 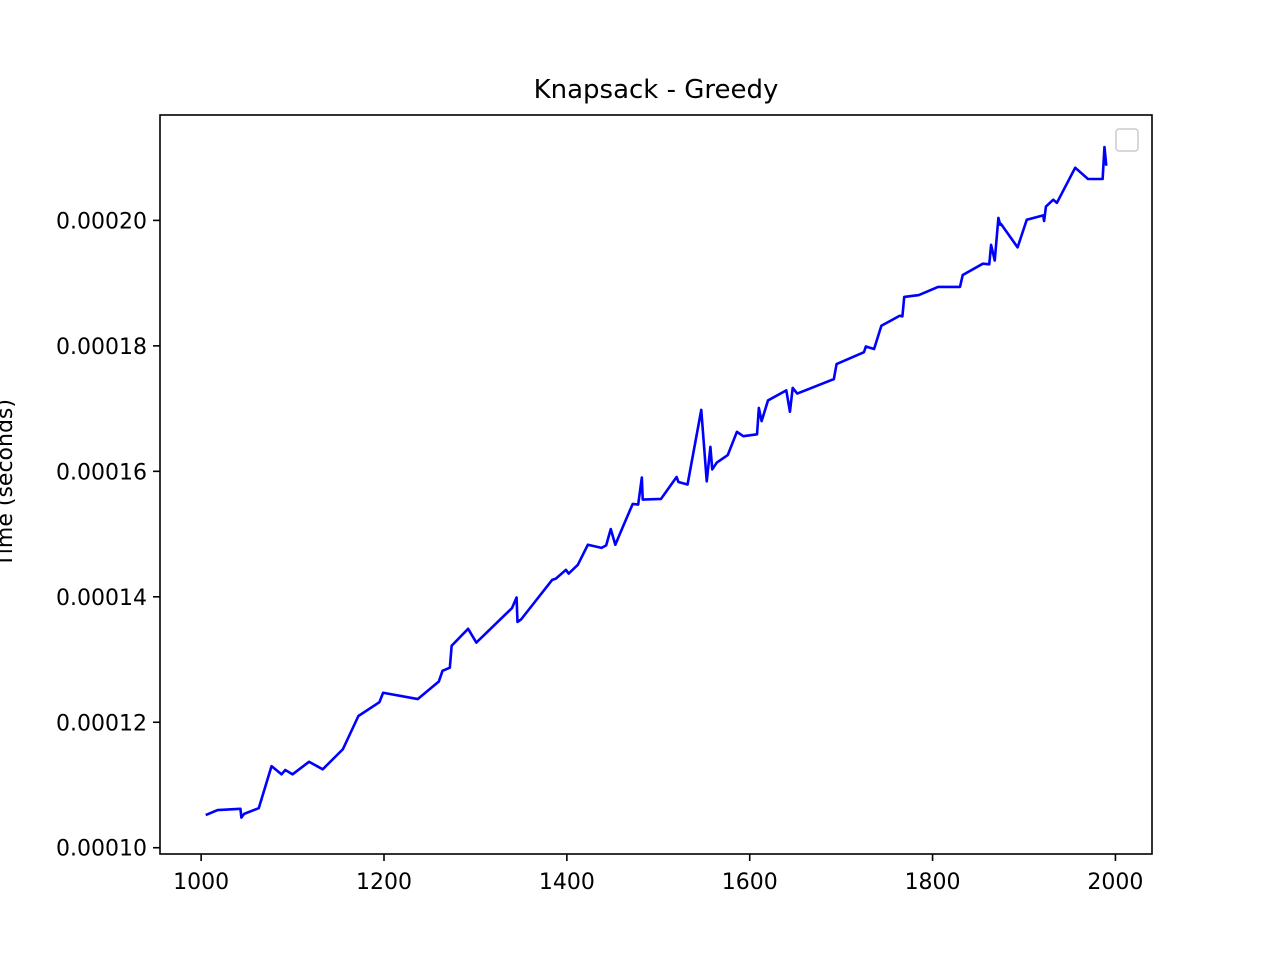 What do you see at coordinates (384, 882) in the screenshot?
I see `x-tick-label: 1200` at bounding box center [384, 882].